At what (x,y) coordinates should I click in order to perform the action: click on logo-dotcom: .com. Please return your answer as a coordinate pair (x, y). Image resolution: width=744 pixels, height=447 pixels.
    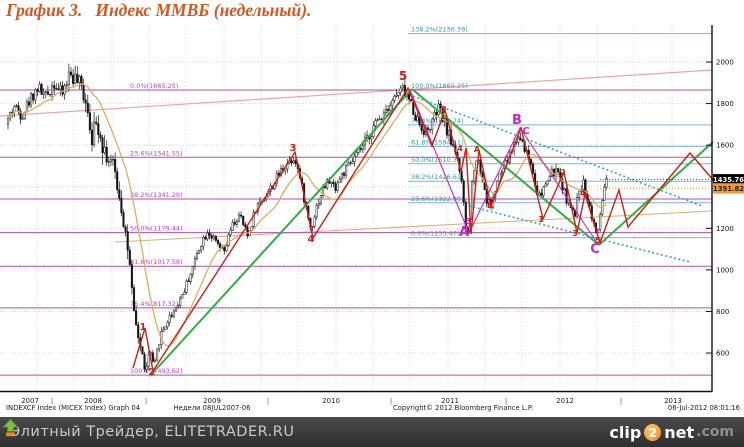
    Looking at the image, I should click on (715, 432).